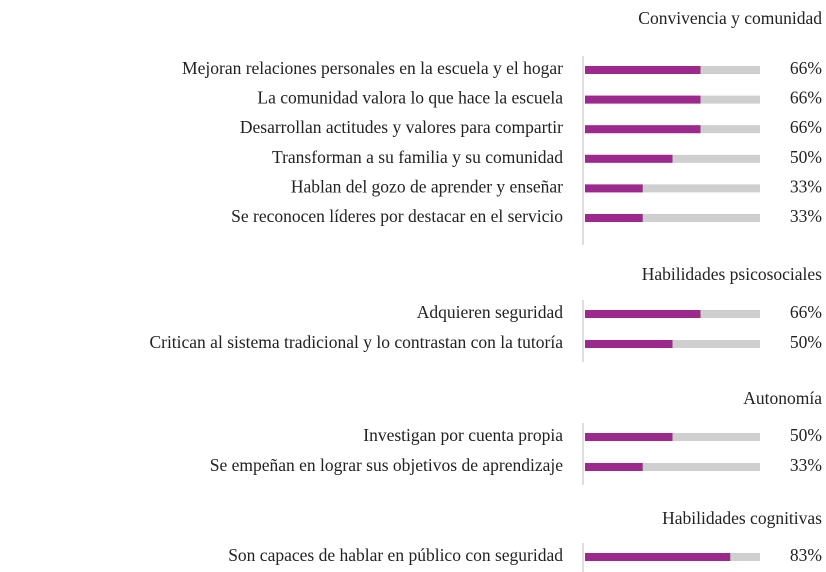 This screenshot has width=826, height=572. I want to click on category-label: Hablan del gozo de aprender y enseñar, so click(427, 186).